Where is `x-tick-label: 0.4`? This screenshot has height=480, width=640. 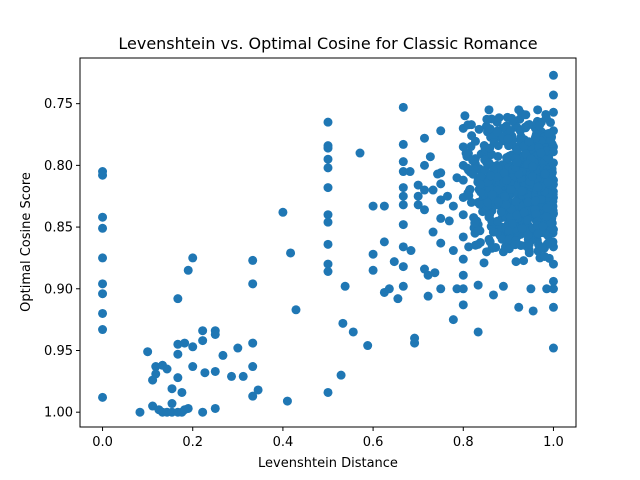
x-tick-label: 0.4 is located at coordinates (283, 442).